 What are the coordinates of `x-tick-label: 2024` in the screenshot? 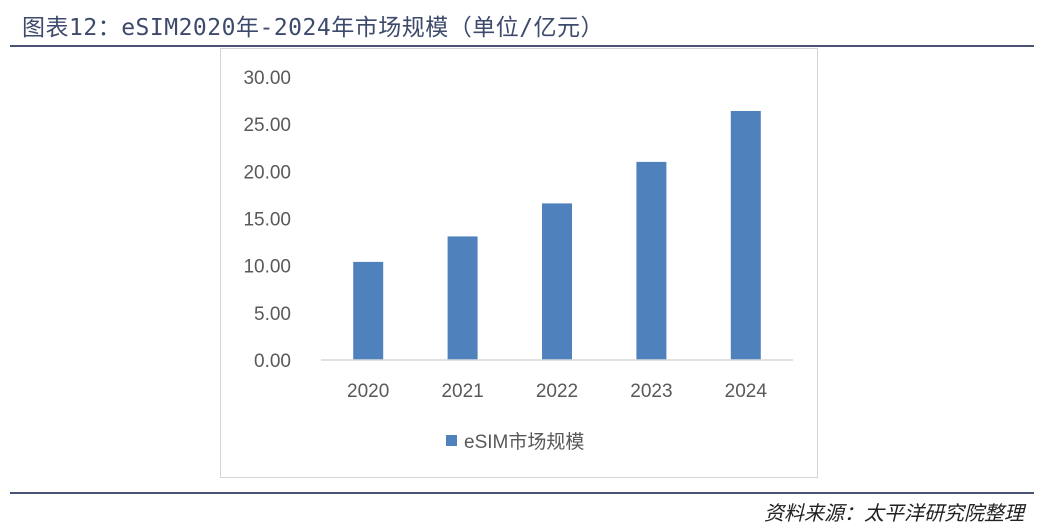 It's located at (746, 391).